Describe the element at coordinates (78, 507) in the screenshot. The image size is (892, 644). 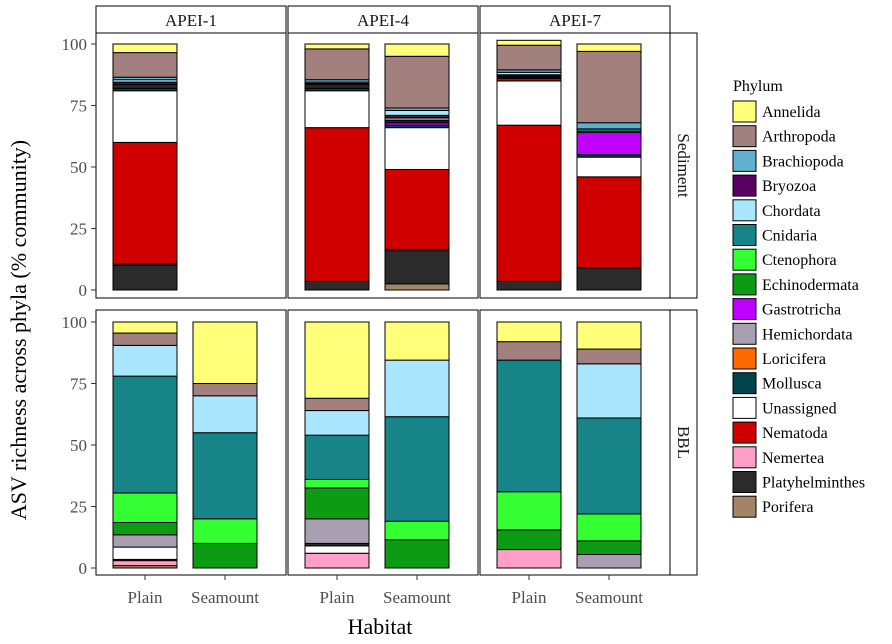
I see `y-tick-label-bbl-25: 25` at that location.